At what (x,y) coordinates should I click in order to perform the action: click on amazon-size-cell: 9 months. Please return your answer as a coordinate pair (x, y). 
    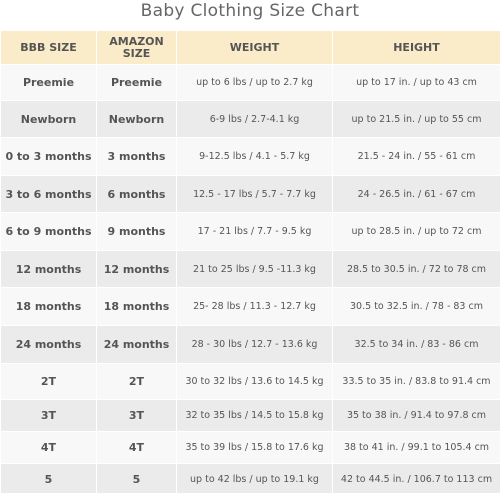
    Looking at the image, I should click on (136, 231).